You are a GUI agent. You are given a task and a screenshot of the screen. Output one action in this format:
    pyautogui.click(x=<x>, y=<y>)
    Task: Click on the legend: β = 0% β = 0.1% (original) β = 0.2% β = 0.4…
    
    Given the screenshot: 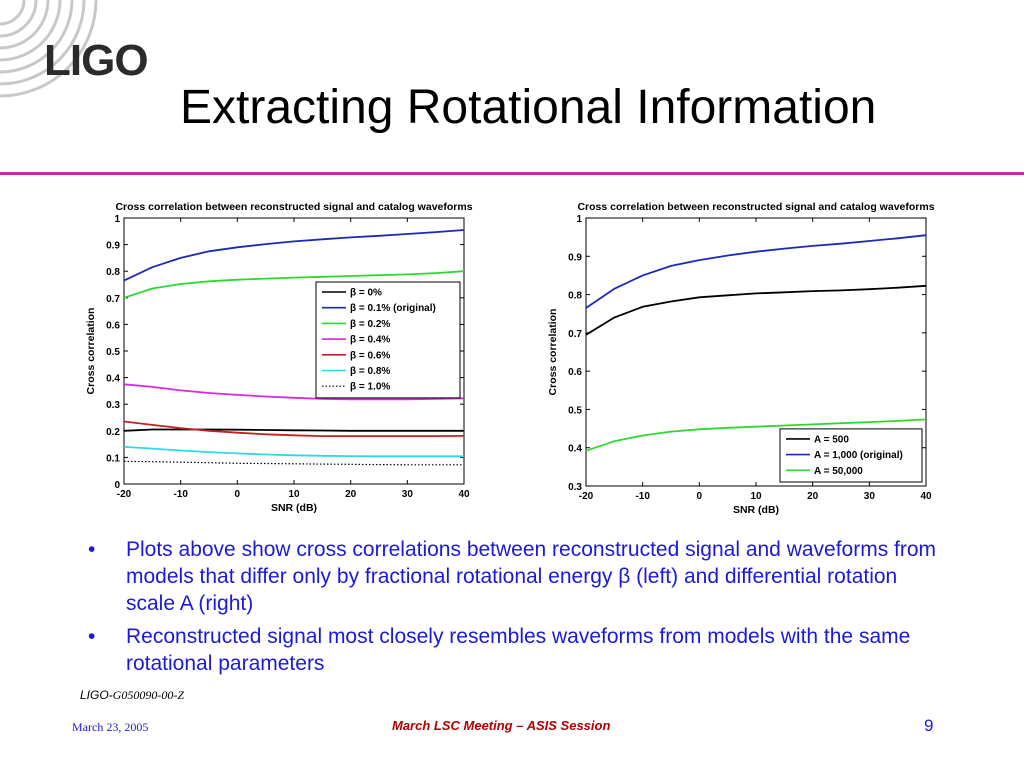 What is the action you would take?
    pyautogui.click(x=388, y=340)
    